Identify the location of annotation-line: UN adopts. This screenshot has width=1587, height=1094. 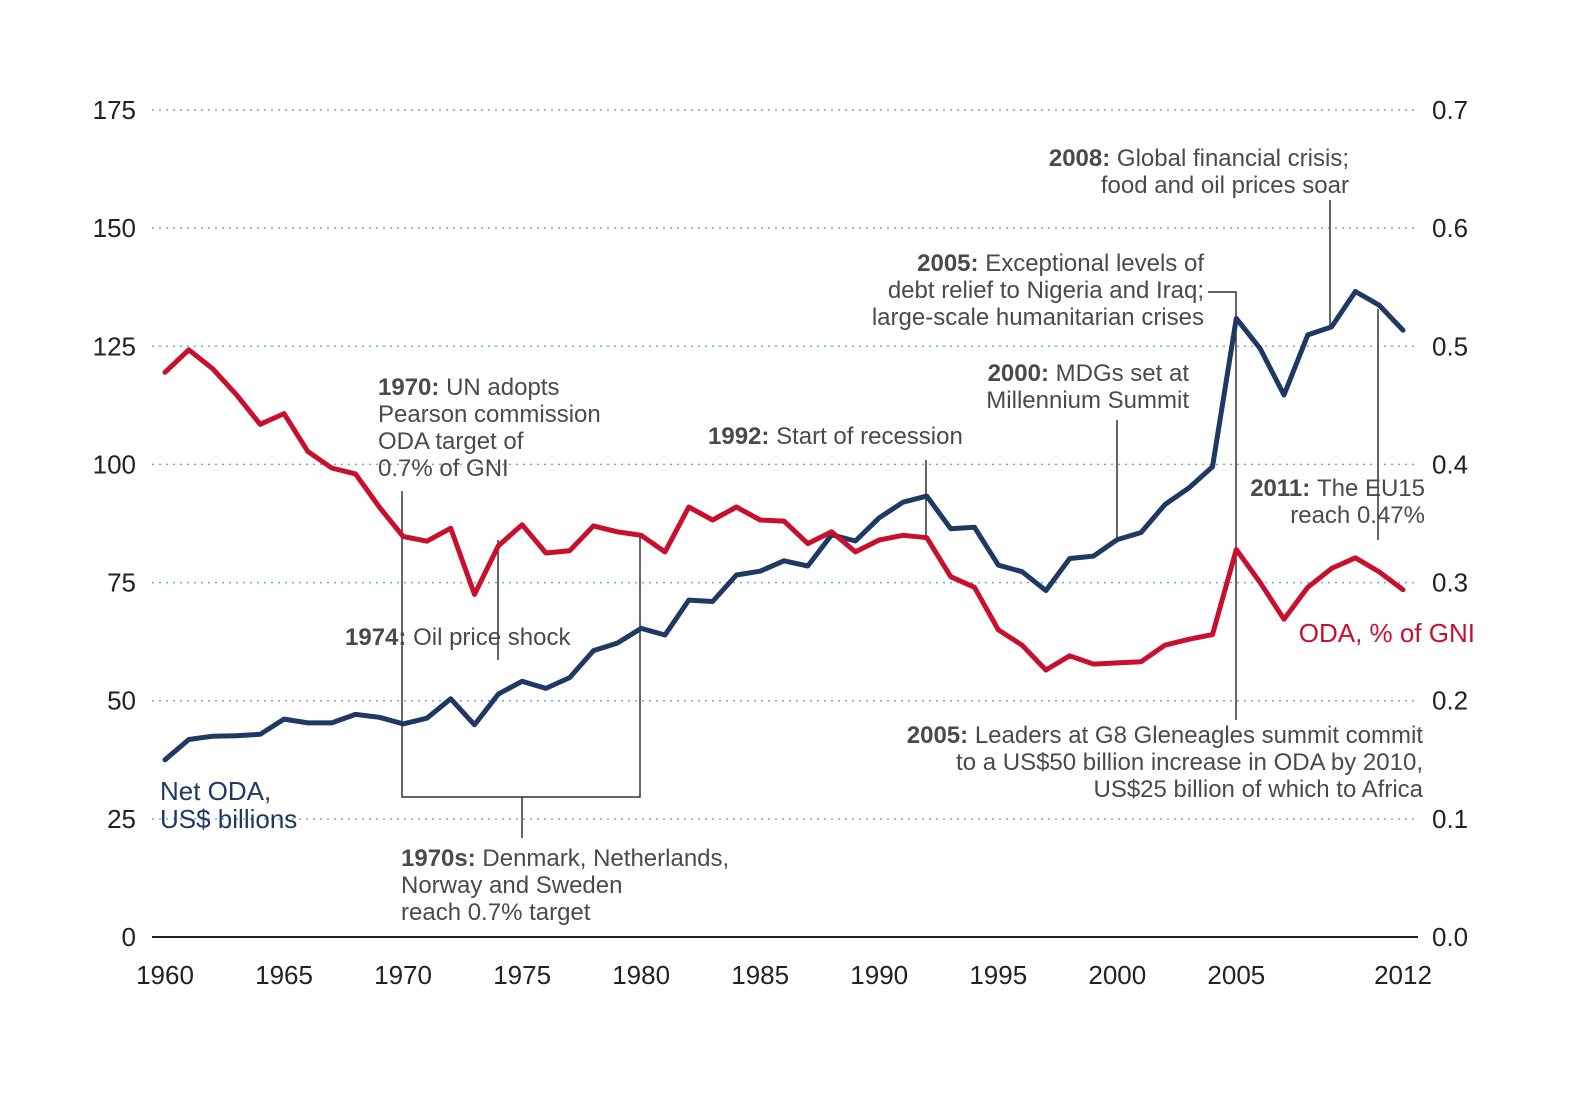
(502, 387).